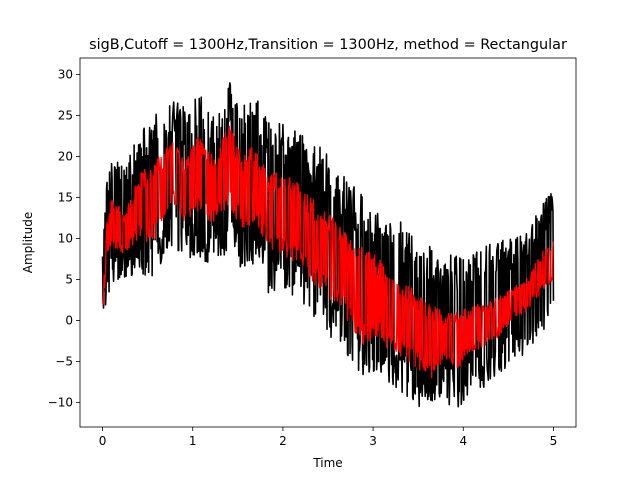 This screenshot has width=640, height=480. Describe the element at coordinates (373, 441) in the screenshot. I see `x-tick-label: 3` at that location.